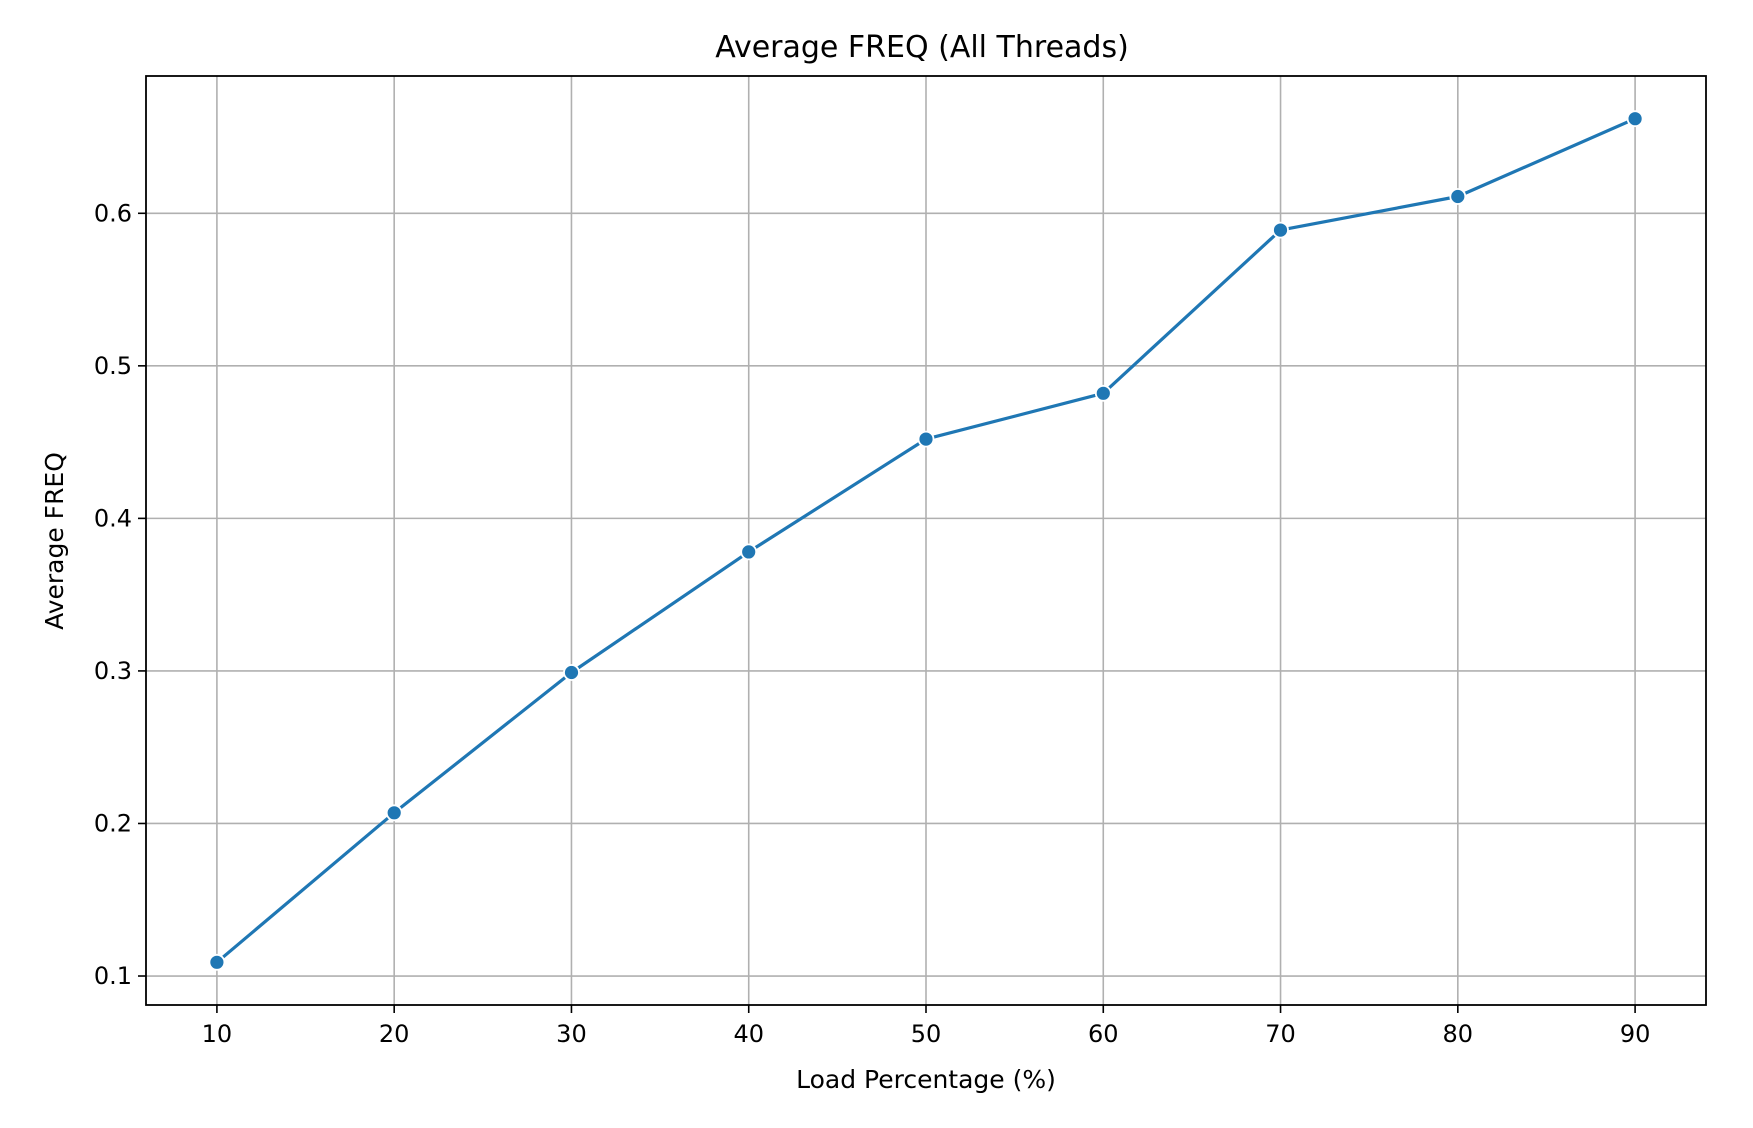  I want to click on y-tick-label: 0.2, so click(113, 823).